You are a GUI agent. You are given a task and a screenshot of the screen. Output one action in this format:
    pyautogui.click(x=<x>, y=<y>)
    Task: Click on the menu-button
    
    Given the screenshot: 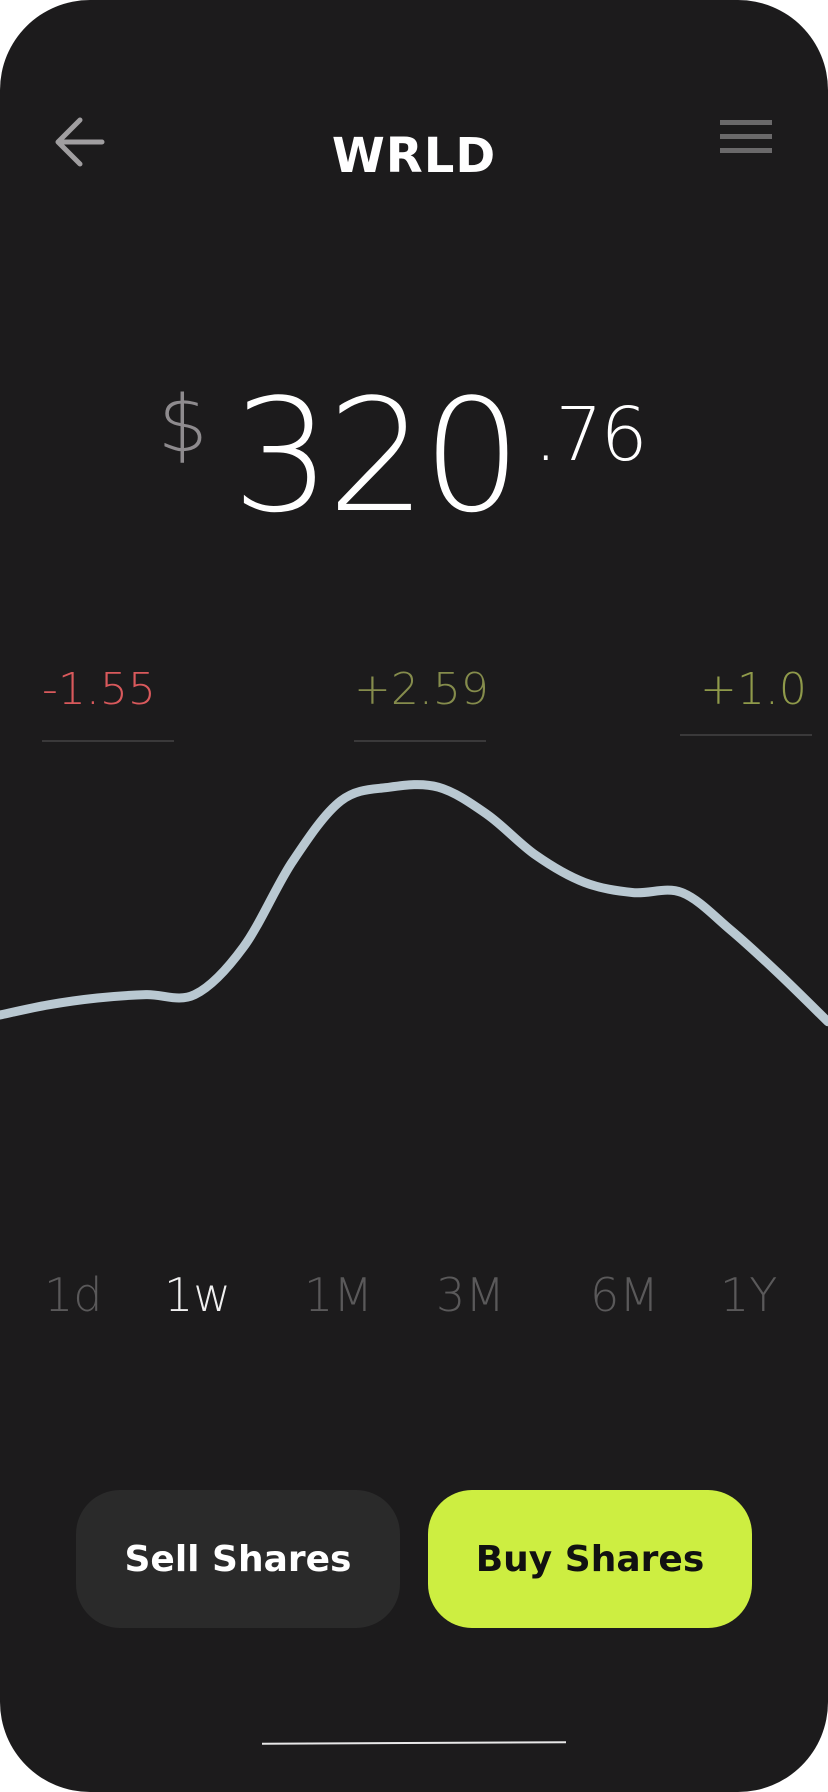 What is the action you would take?
    pyautogui.click(x=746, y=141)
    